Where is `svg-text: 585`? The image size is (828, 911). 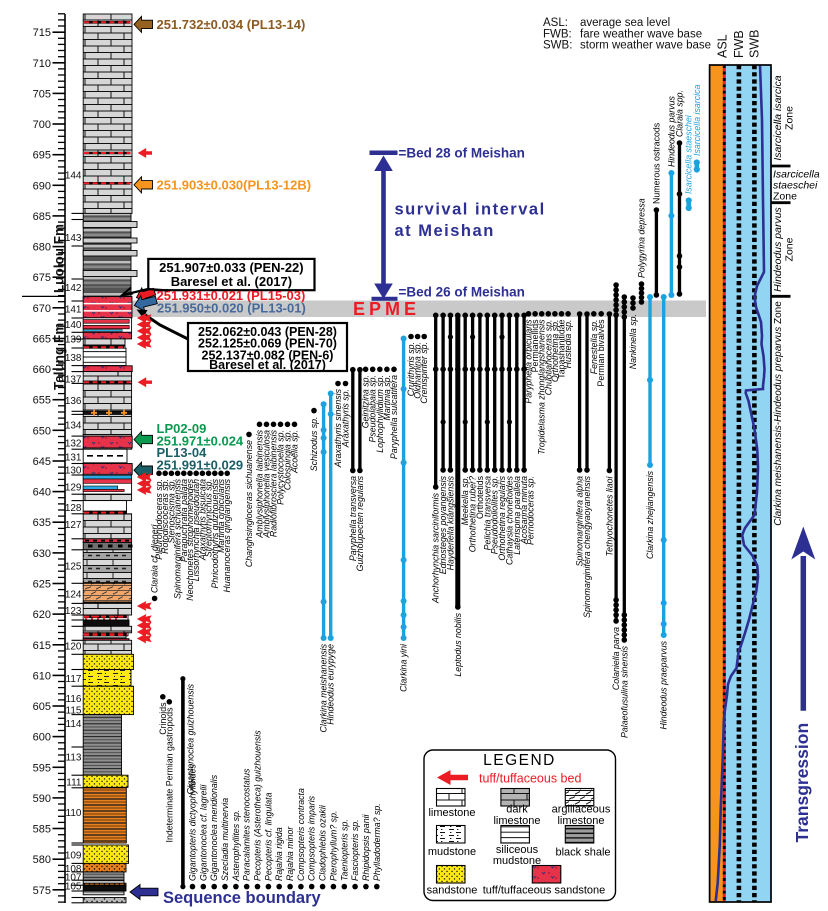 svg-text: 585 is located at coordinates (42, 830).